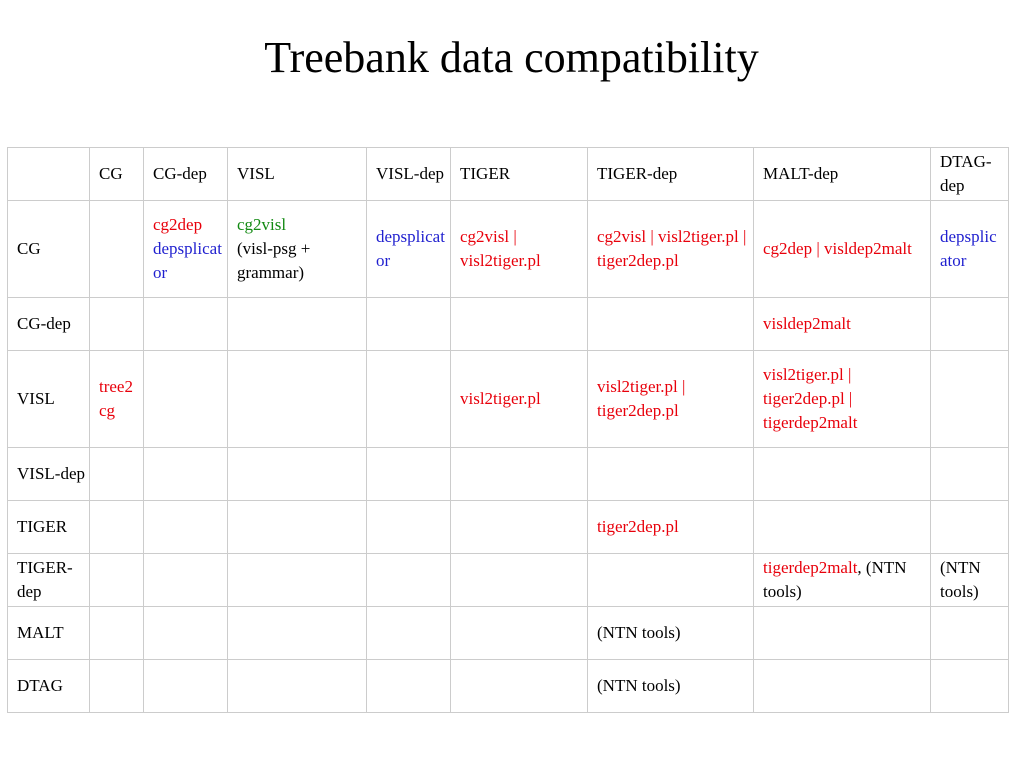  What do you see at coordinates (670, 249) in the screenshot?
I see `table-cell: cg2visl | visl2tiger.pl | tiger2dep.pl` at bounding box center [670, 249].